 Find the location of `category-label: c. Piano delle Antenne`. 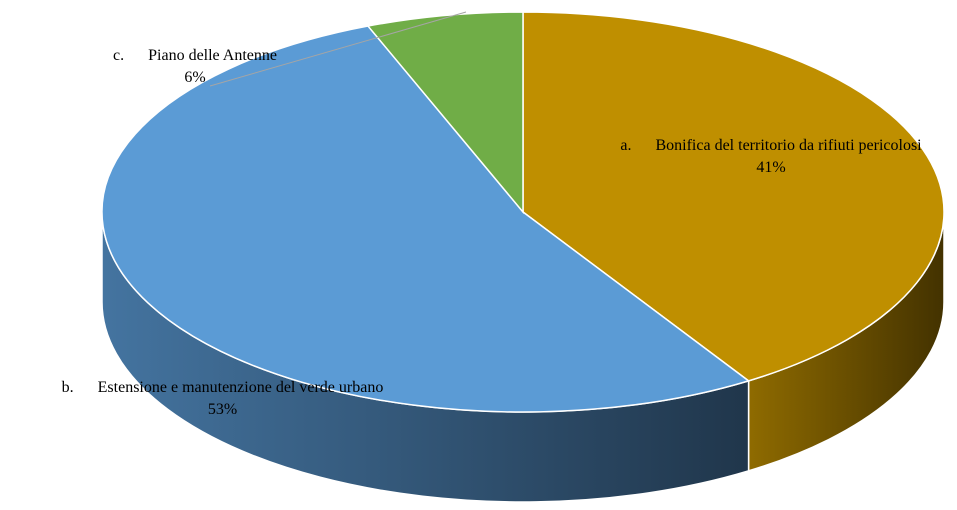

category-label: c. Piano delle Antenne is located at coordinates (195, 55).